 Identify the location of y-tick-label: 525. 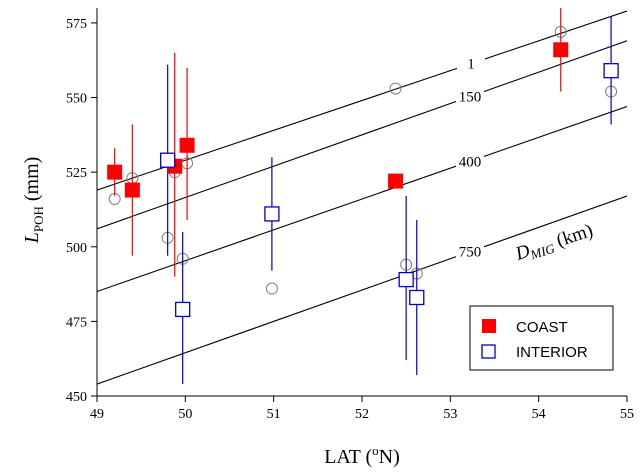
(76, 173).